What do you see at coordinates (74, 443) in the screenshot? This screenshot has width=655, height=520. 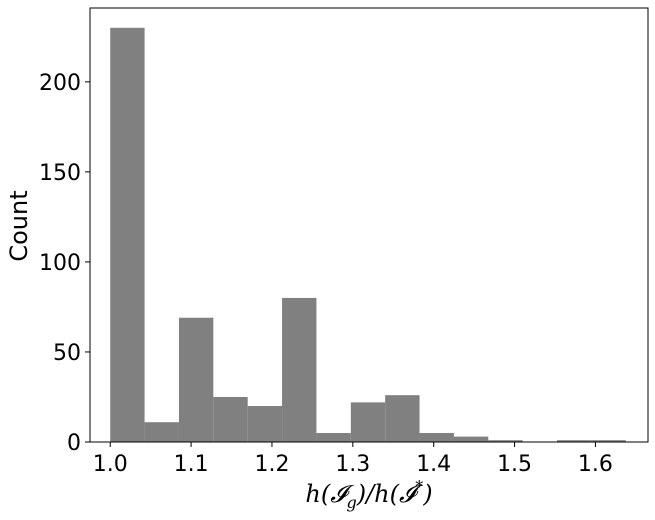 I see `y-tick-label: 0` at bounding box center [74, 443].